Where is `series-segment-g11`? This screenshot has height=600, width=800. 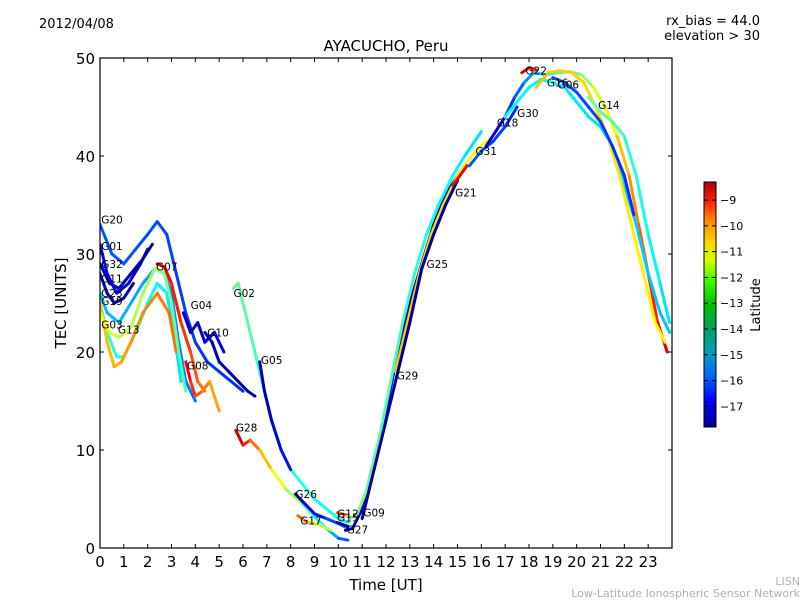 series-segment-g11 is located at coordinates (119, 300).